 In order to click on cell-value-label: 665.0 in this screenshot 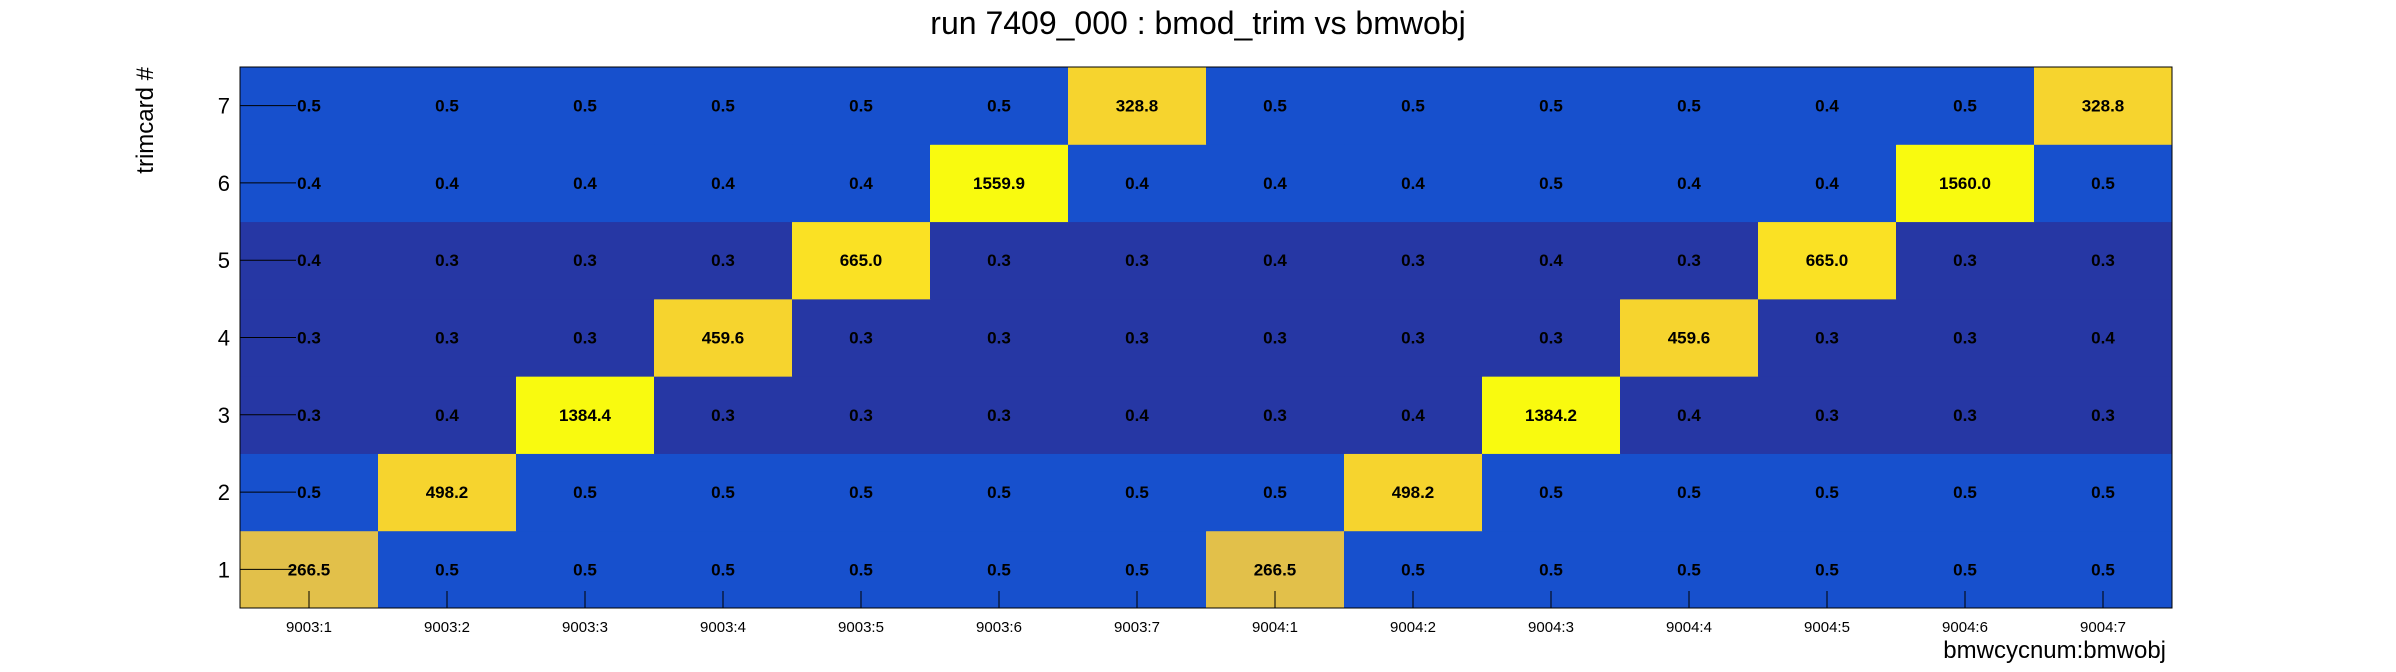, I will do `click(861, 260)`.